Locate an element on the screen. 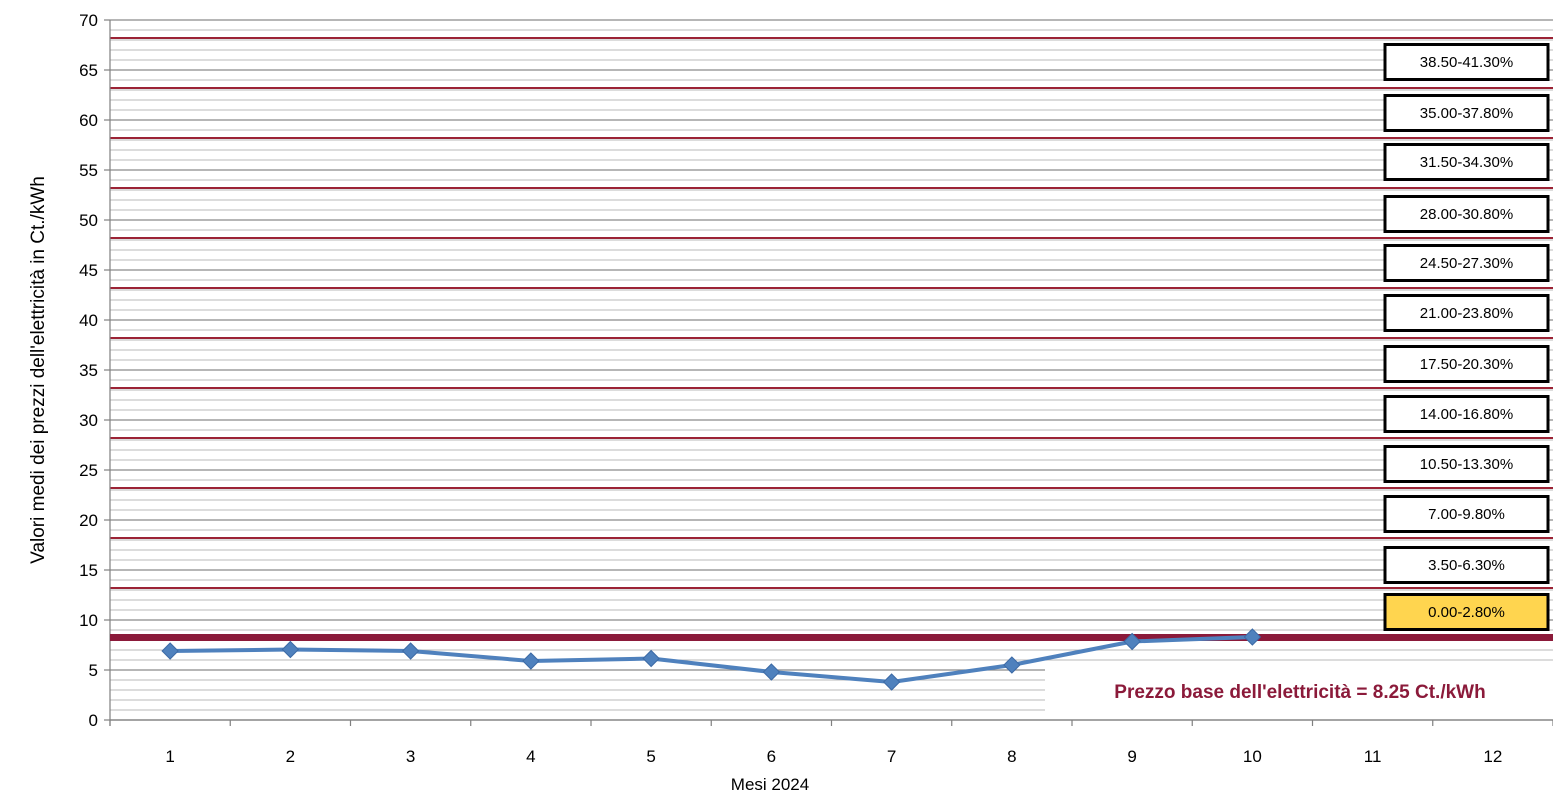 This screenshot has width=1553, height=794. x-tick-label: 9 is located at coordinates (1131, 756).